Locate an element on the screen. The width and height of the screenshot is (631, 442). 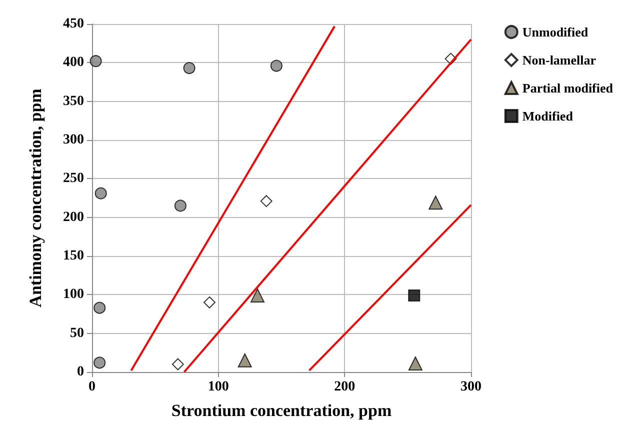
y-tick-label: 100 is located at coordinates (73, 294).